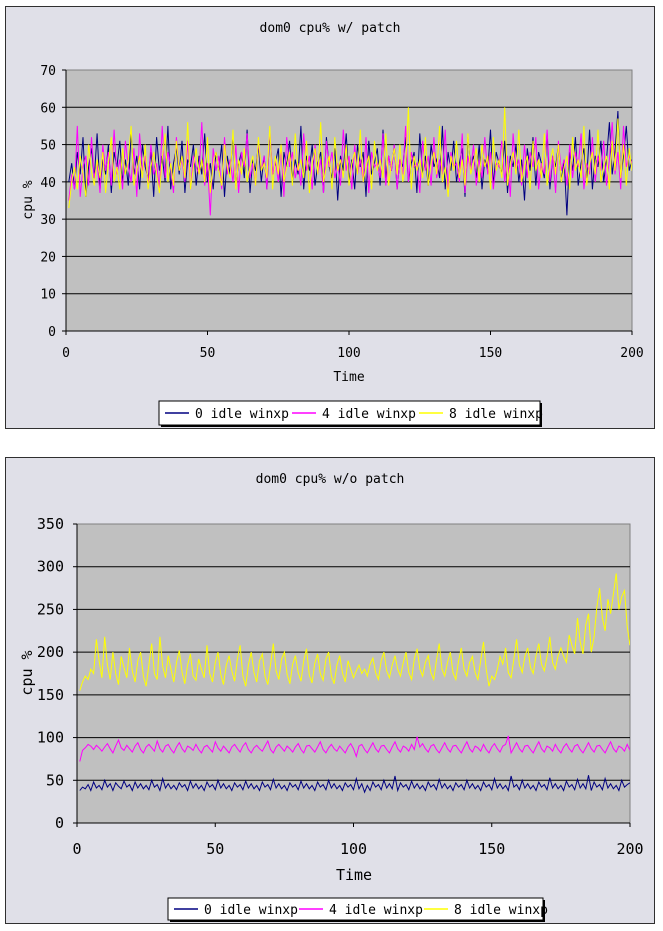 The width and height of the screenshot is (663, 931). Describe the element at coordinates (48, 183) in the screenshot. I see `y-tick-label: 40` at that location.